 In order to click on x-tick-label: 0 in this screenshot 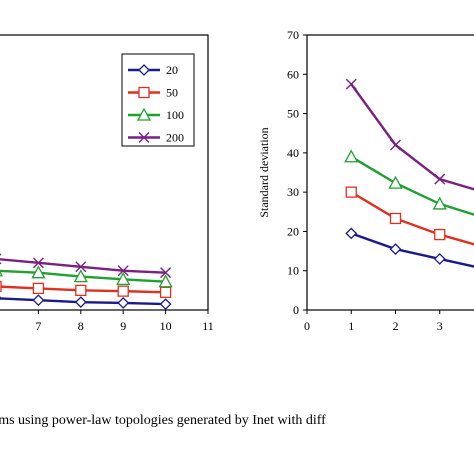, I will do `click(307, 326)`.